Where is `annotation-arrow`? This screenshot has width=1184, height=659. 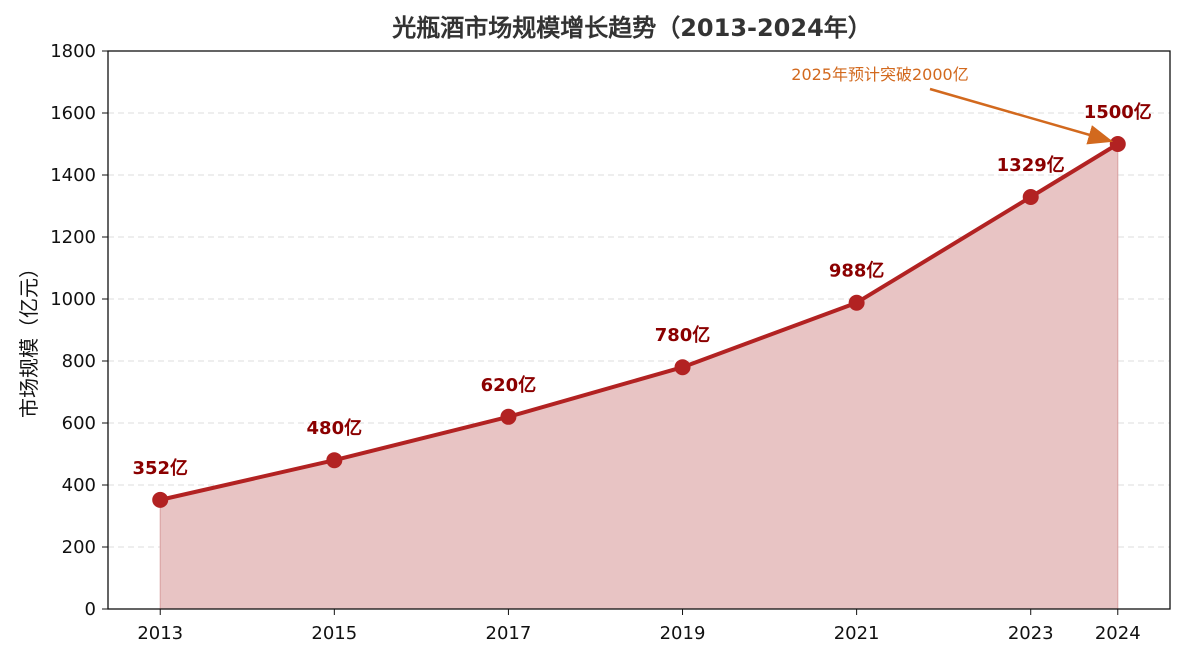
annotation-arrow is located at coordinates (1021, 116).